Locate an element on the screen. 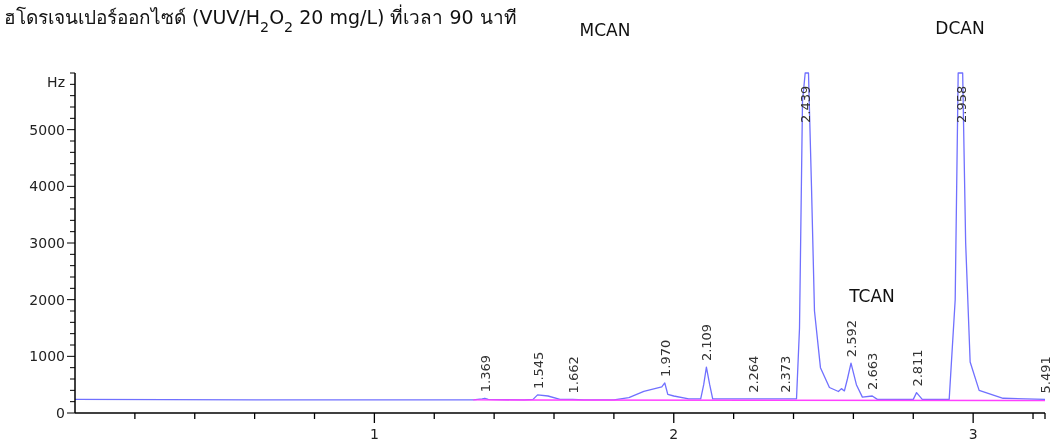  y-tick-label: 5000 is located at coordinates (47, 129).